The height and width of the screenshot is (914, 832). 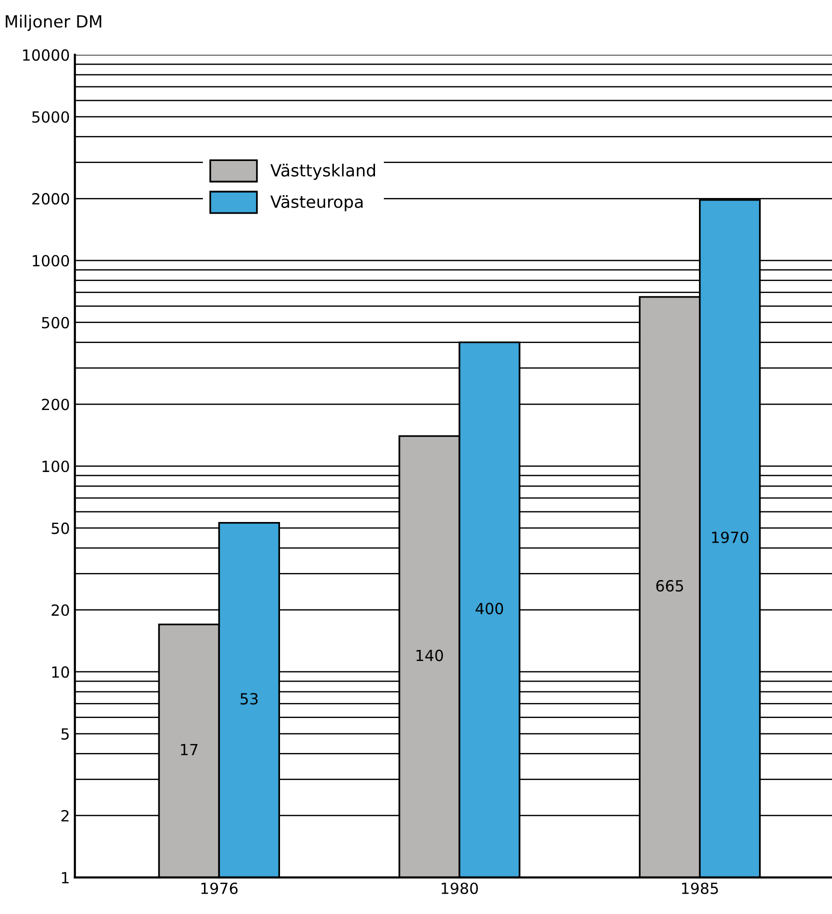 I want to click on y-tick-label: 2000, so click(x=51, y=199).